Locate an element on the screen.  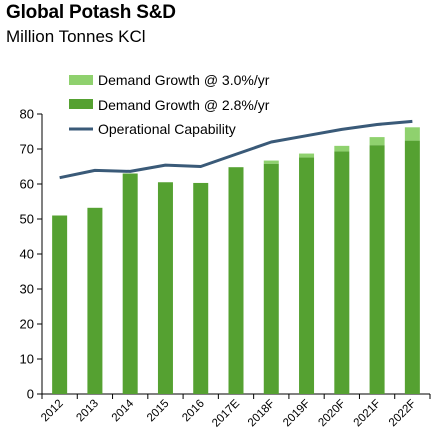
legend-label-demand-2-8: Demand Growth @ 2.8%/yr is located at coordinates (184, 105).